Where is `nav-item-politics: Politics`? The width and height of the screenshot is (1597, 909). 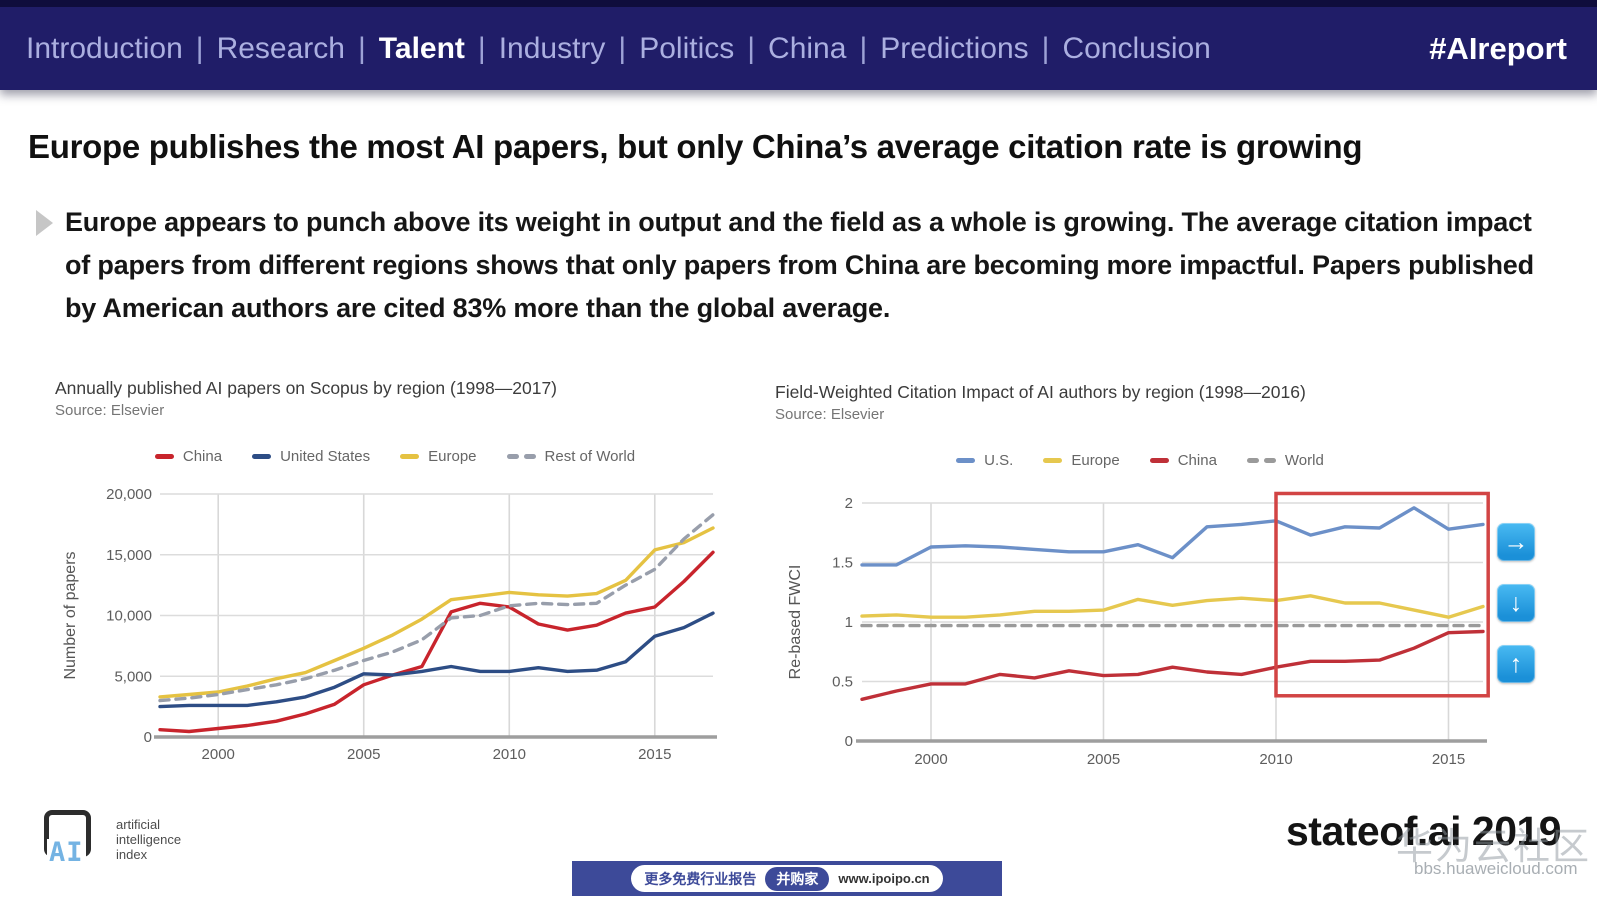
nav-item-politics: Politics is located at coordinates (687, 48).